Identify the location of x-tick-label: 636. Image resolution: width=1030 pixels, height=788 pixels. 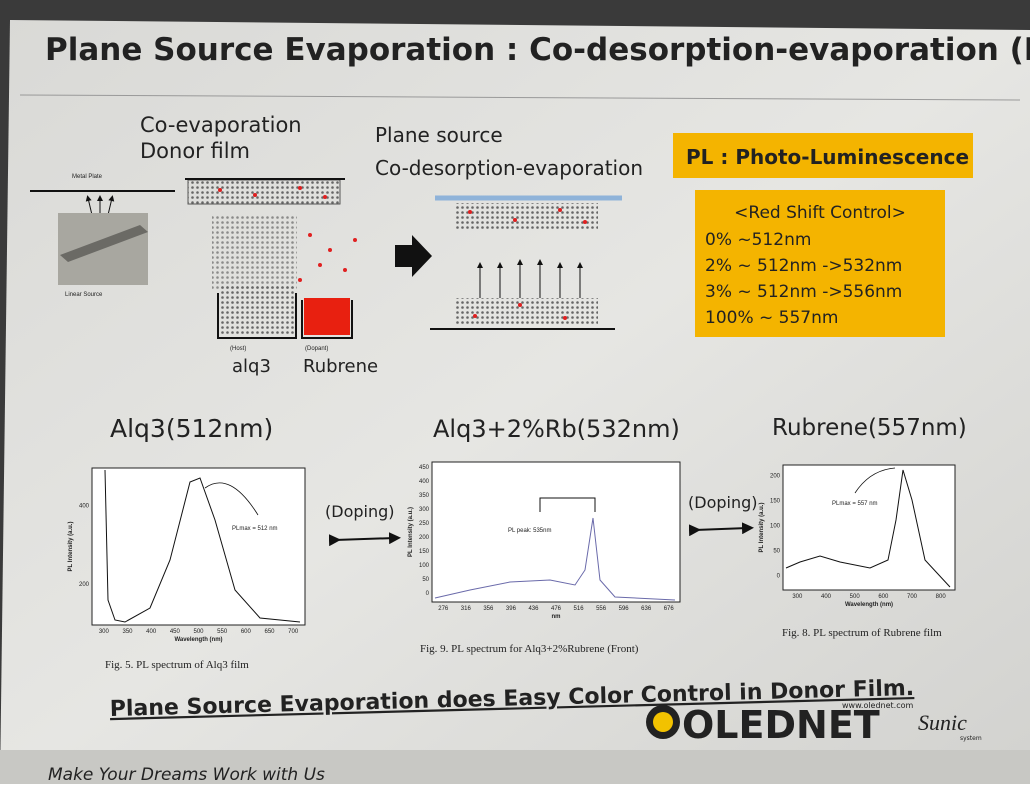
(646, 609).